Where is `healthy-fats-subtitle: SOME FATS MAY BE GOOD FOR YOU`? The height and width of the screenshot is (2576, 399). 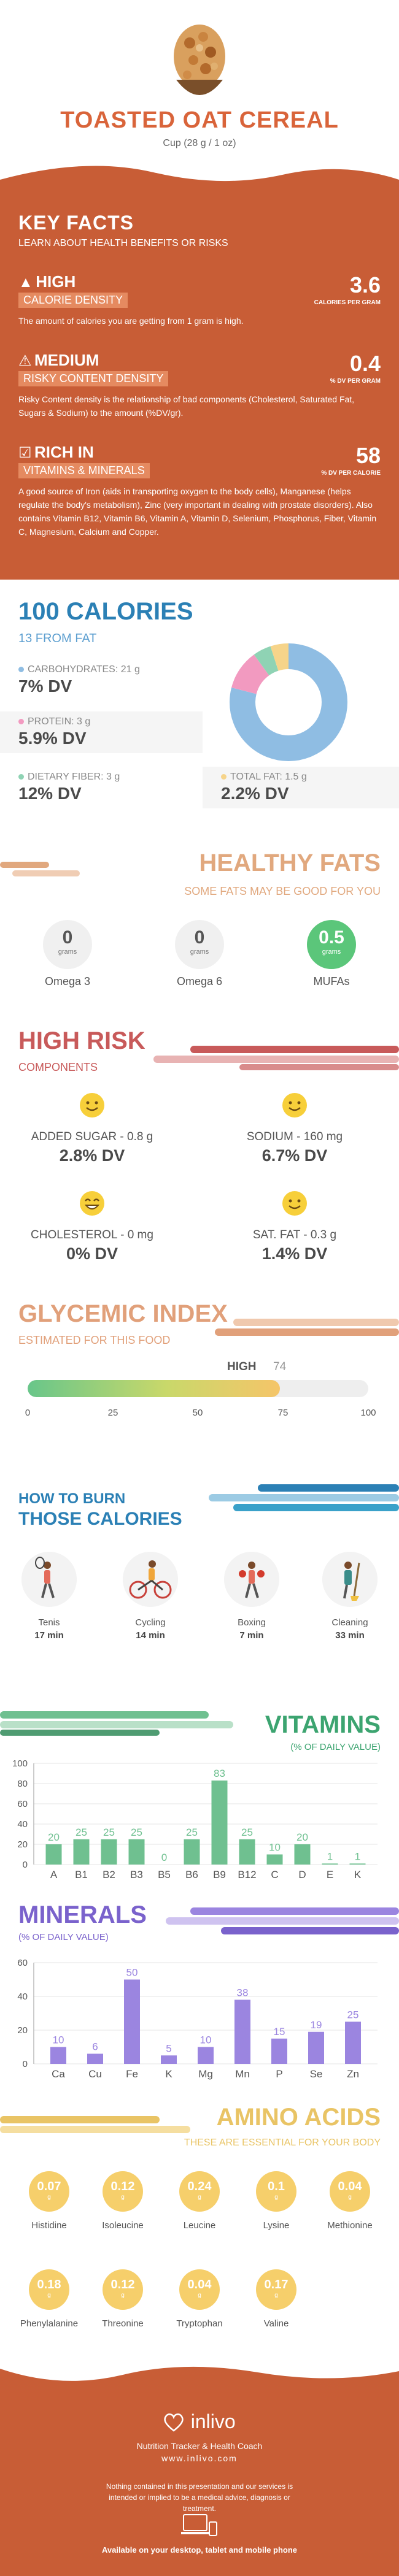
healthy-fats-subtitle: SOME FATS MAY BE GOOD FOR YOU is located at coordinates (282, 891).